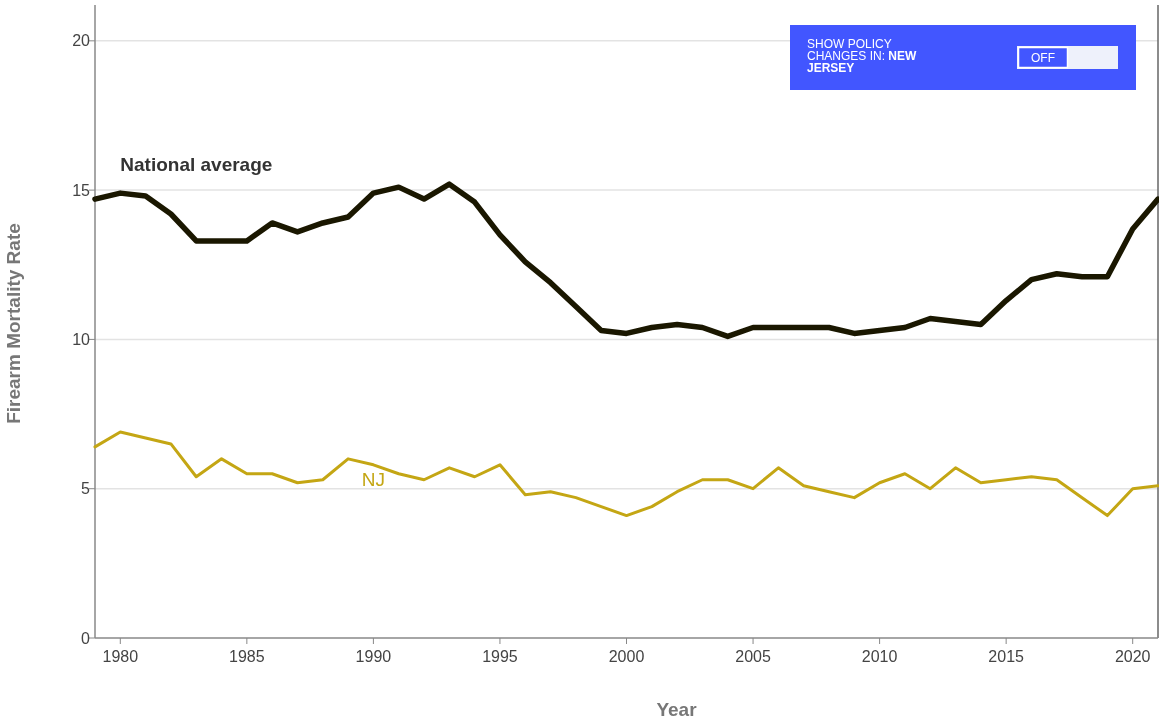 This screenshot has width=1159, height=721. Describe the element at coordinates (81, 190) in the screenshot. I see `y-tick-label: 15` at that location.